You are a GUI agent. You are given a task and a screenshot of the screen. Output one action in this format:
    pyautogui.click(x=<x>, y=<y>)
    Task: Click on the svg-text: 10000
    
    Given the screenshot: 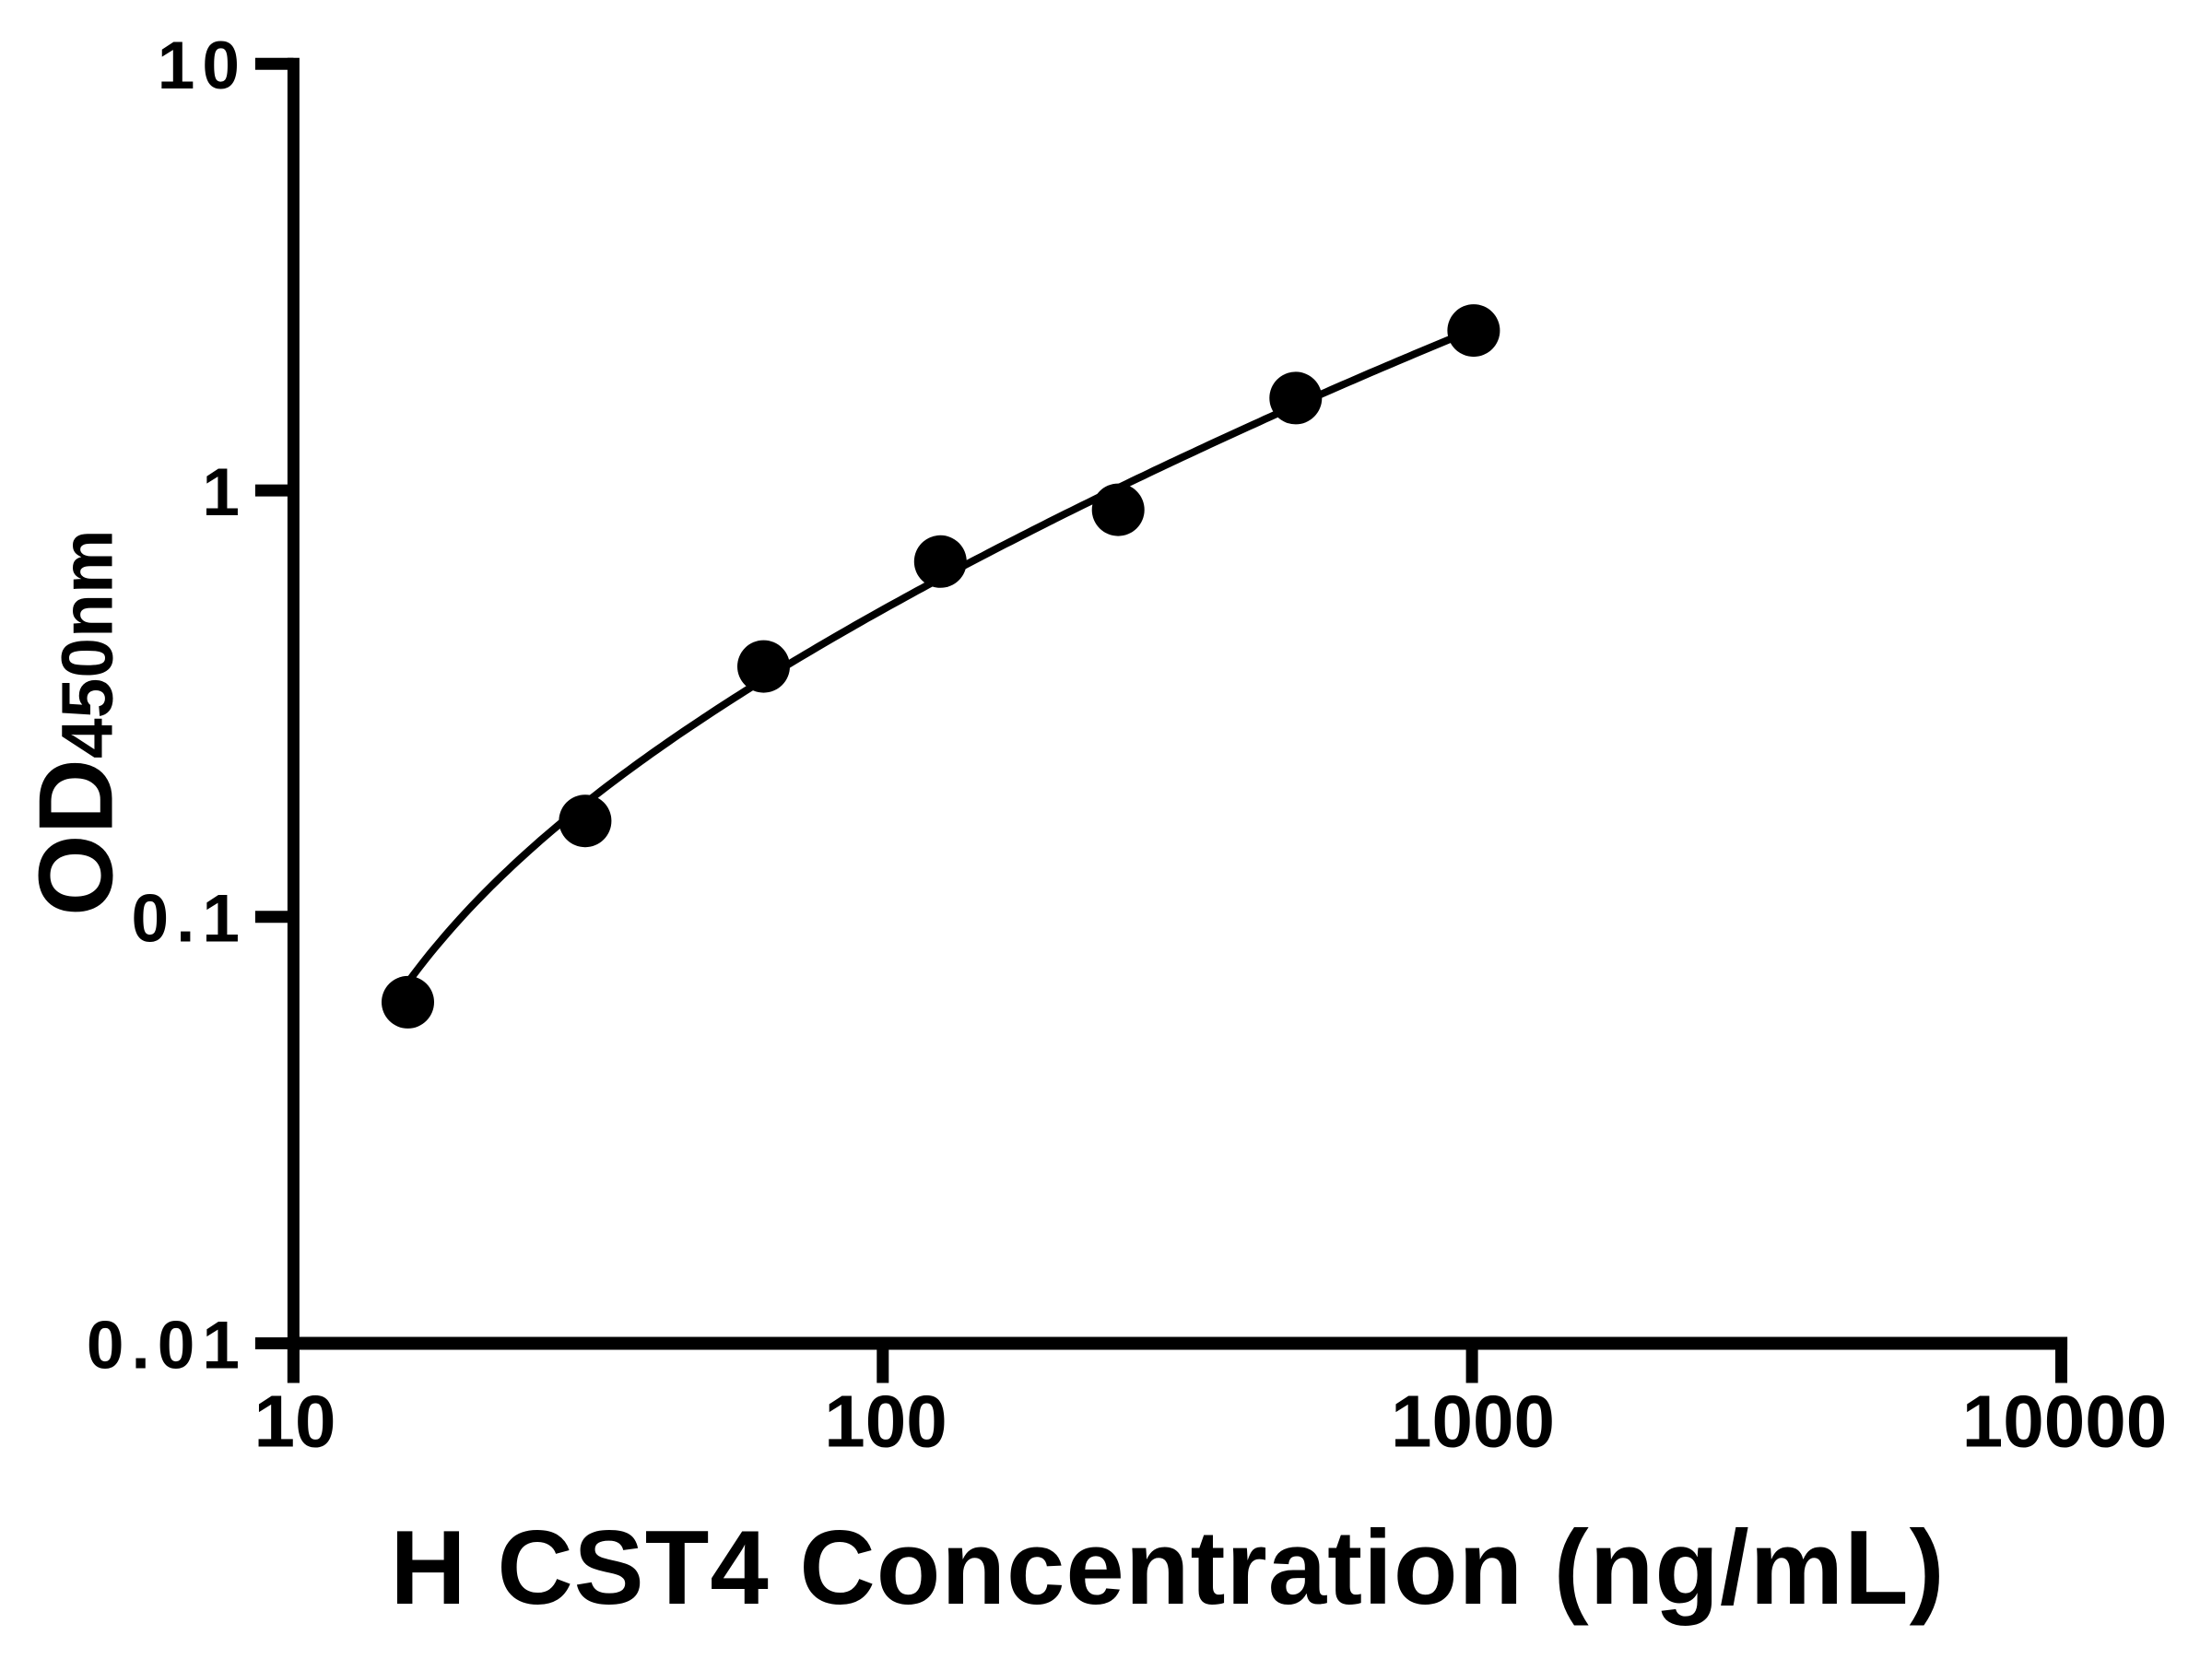 What is the action you would take?
    pyautogui.click(x=2064, y=1422)
    